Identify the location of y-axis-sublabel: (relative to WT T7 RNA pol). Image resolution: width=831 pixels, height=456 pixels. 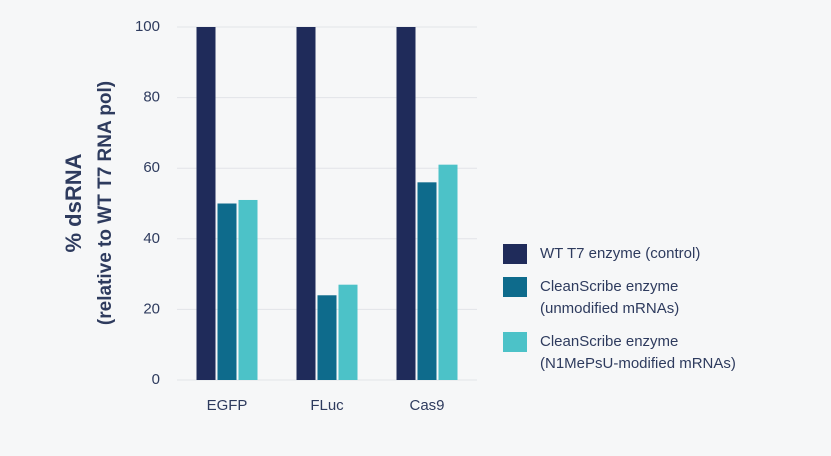
(105, 203).